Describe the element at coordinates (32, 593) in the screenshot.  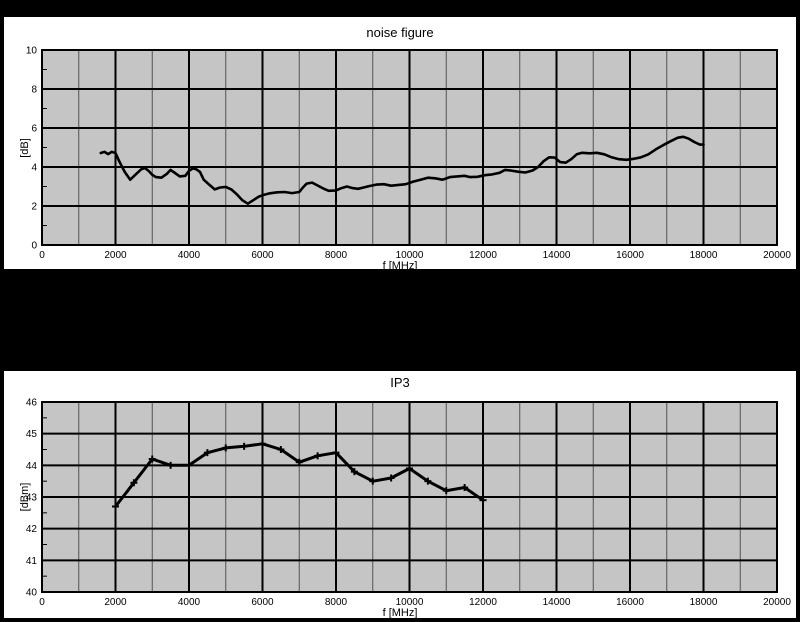
I see `svg-text: 40` at that location.